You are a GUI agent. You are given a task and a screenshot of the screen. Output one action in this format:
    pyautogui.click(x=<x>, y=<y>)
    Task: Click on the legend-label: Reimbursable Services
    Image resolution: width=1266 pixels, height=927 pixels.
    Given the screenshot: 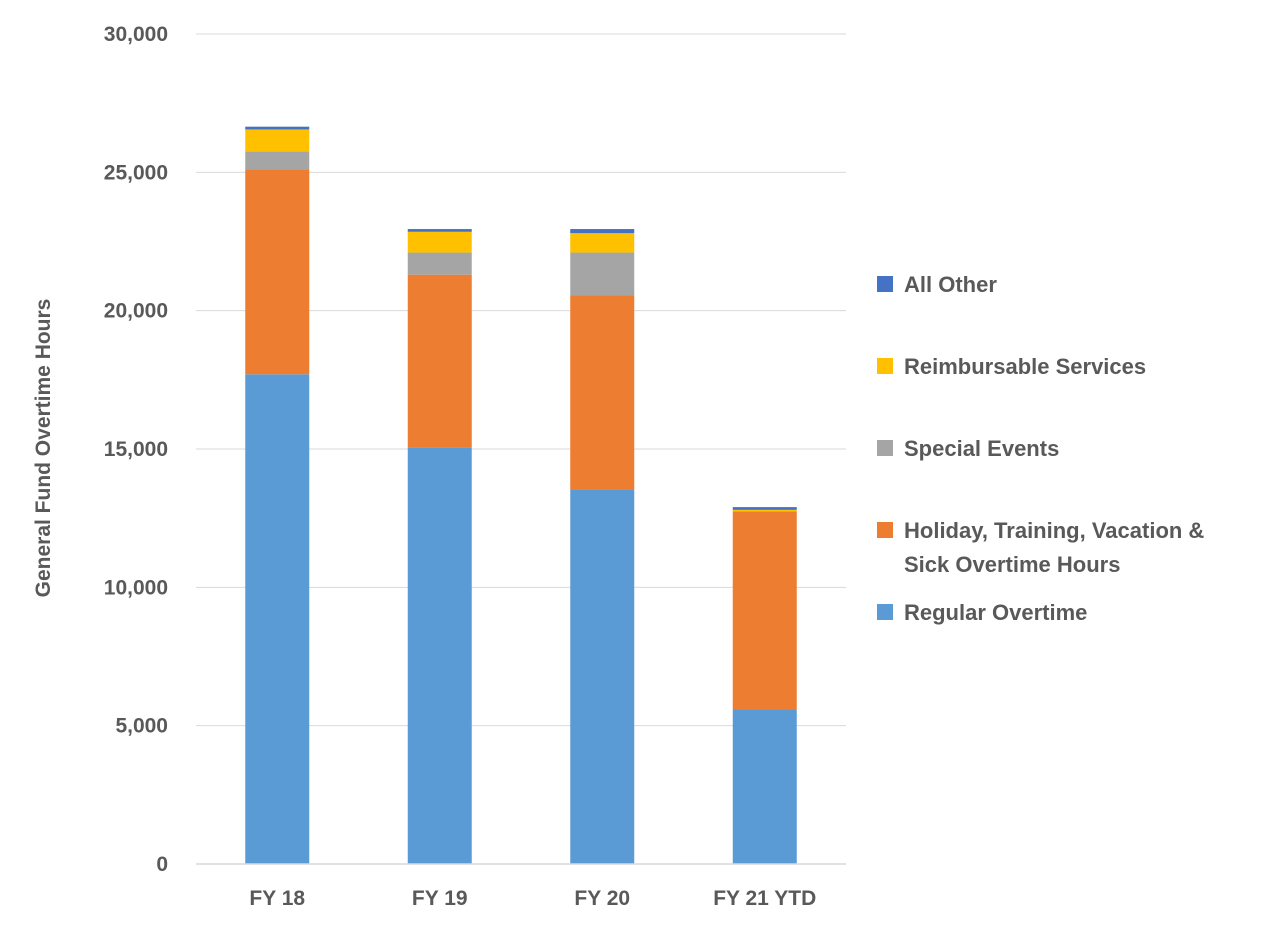 What is the action you would take?
    pyautogui.click(x=1025, y=366)
    